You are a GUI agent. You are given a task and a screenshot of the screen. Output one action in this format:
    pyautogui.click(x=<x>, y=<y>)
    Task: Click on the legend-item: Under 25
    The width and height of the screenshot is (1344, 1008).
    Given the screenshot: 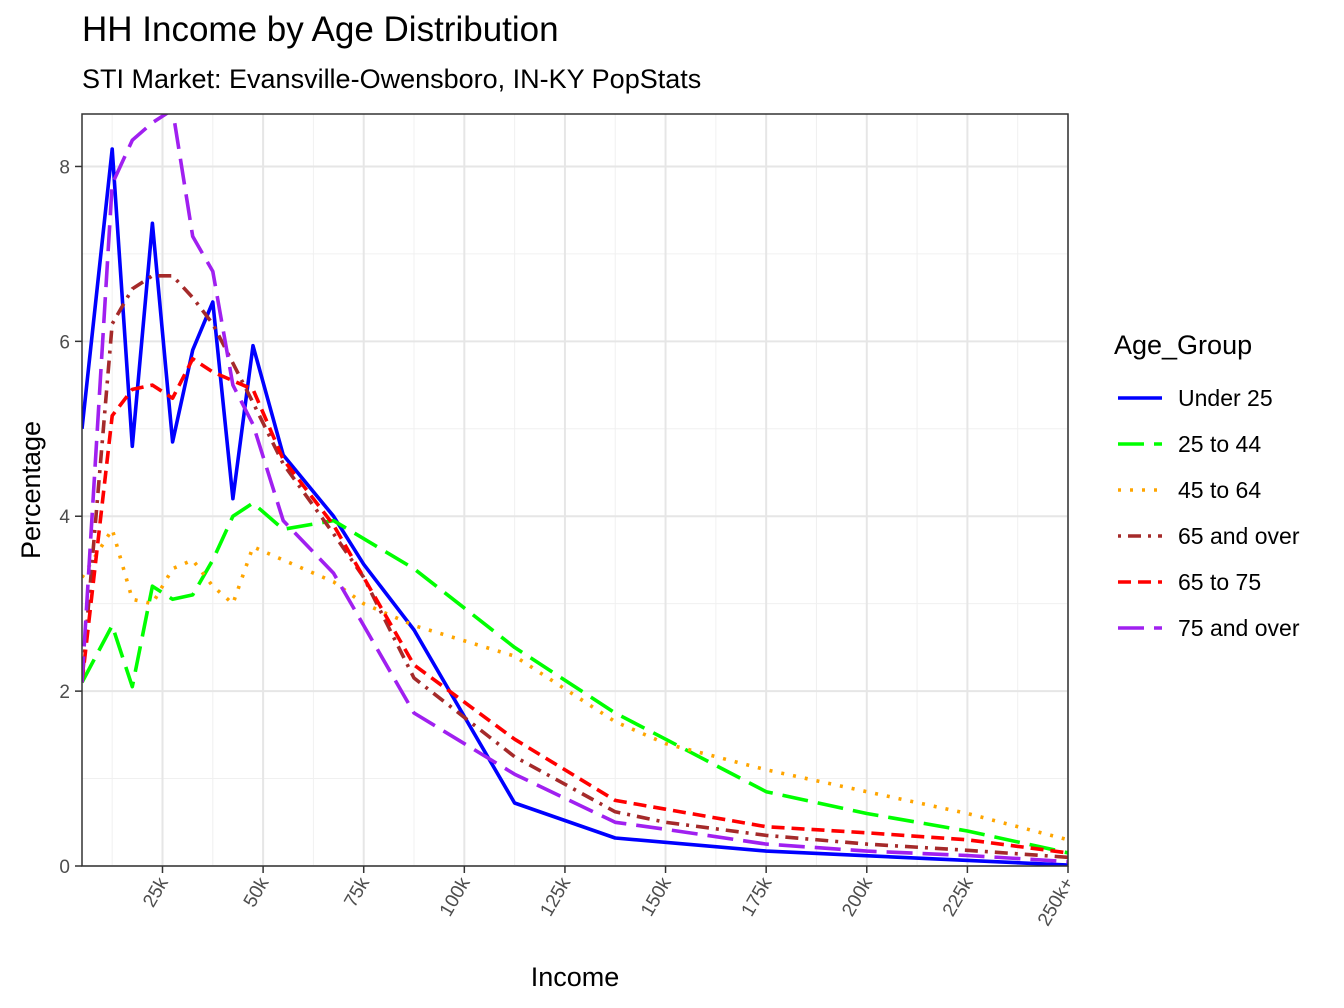 What is the action you would take?
    pyautogui.click(x=1206, y=398)
    